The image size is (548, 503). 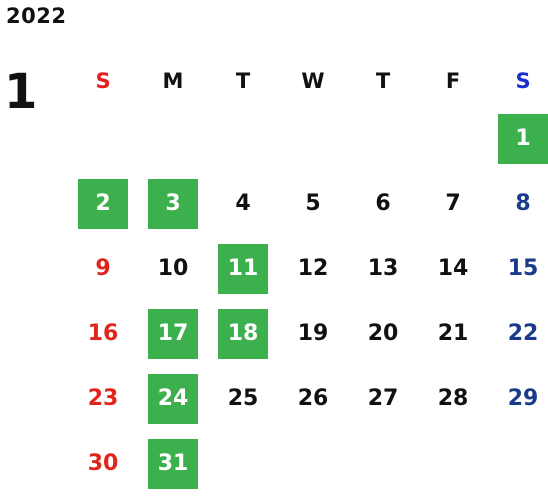 I want to click on day-number: 30, so click(x=103, y=463).